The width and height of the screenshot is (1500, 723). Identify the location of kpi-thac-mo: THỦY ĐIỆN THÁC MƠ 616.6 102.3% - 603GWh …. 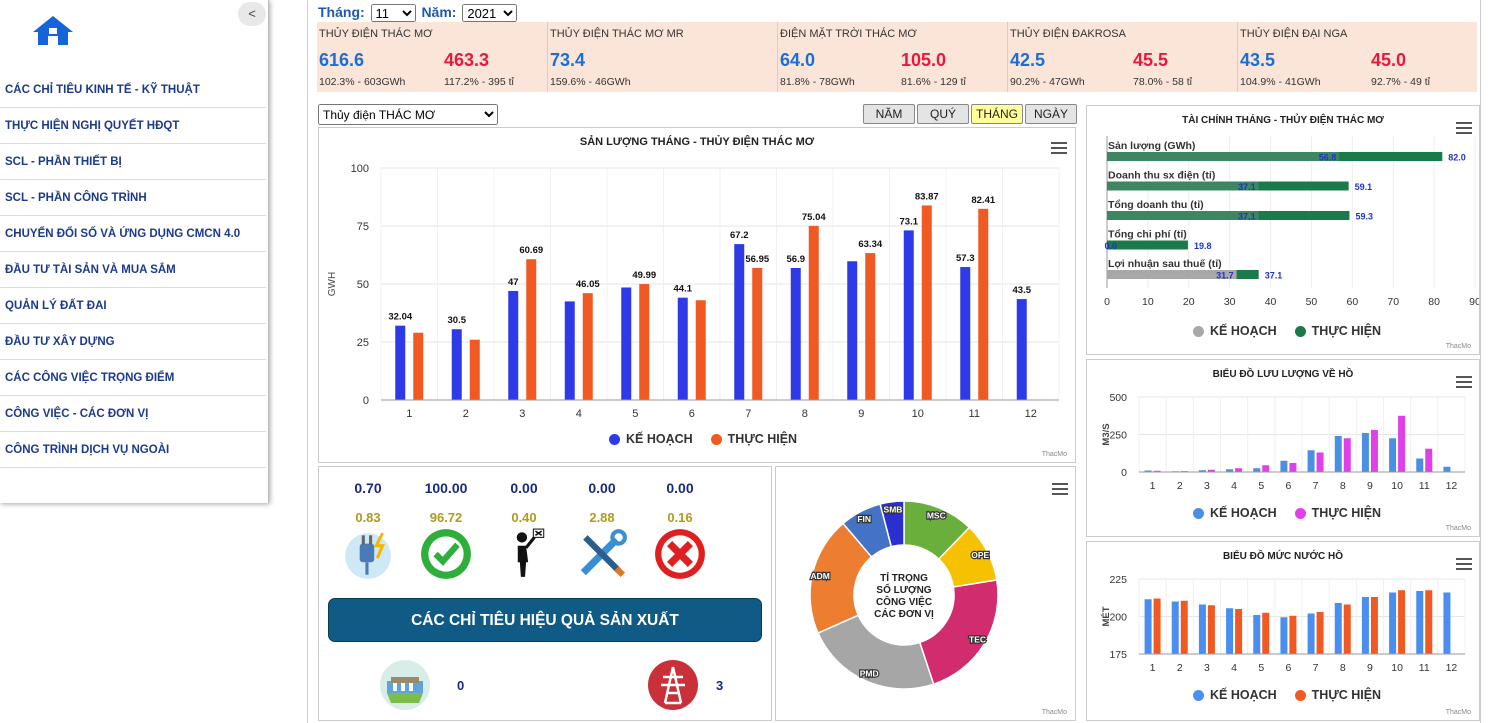
(432, 57).